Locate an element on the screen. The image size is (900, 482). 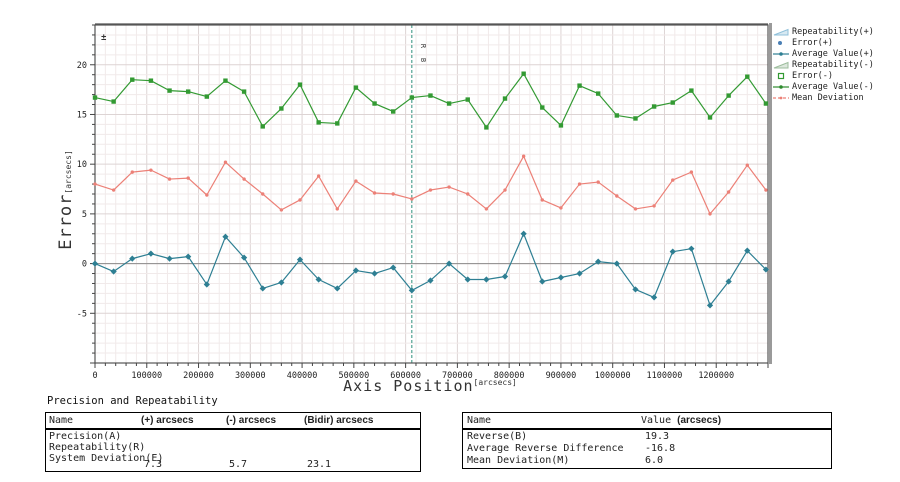
x-tick-label: 700000 is located at coordinates (457, 376).